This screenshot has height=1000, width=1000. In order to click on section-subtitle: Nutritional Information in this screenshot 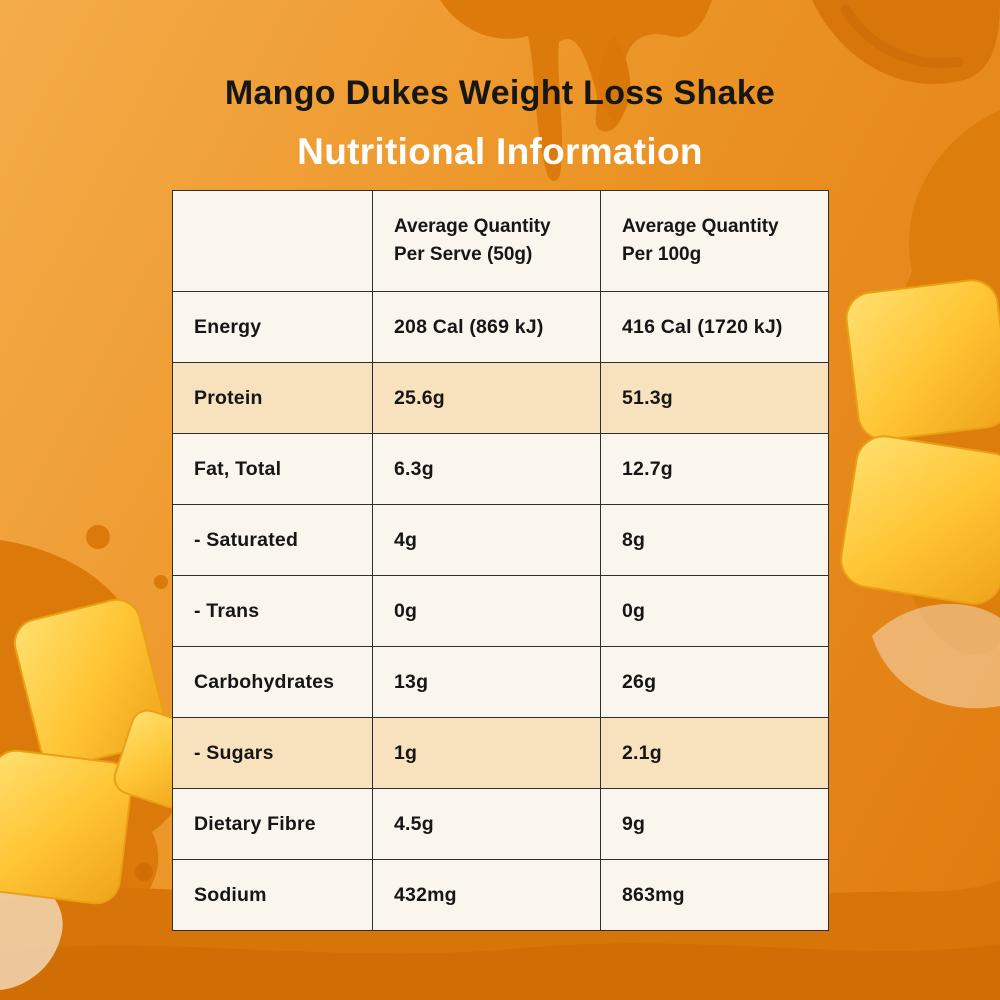, I will do `click(500, 151)`.